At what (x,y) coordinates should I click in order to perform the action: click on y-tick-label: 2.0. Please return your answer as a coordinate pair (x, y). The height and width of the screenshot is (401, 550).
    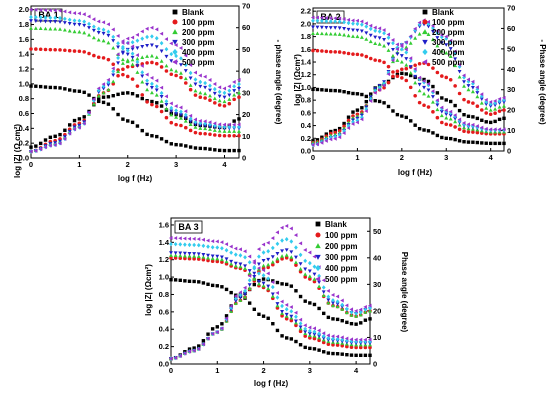
    Looking at the image, I should click on (24, 9).